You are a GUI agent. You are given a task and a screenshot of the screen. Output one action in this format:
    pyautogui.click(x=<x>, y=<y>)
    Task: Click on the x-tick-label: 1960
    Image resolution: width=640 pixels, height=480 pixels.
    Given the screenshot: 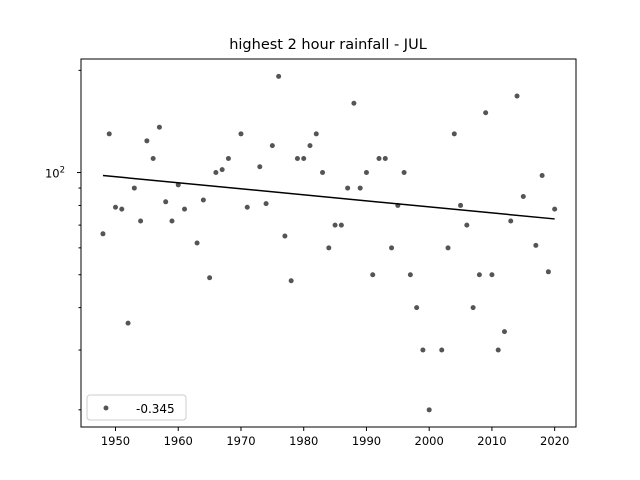 What is the action you would take?
    pyautogui.click(x=178, y=441)
    